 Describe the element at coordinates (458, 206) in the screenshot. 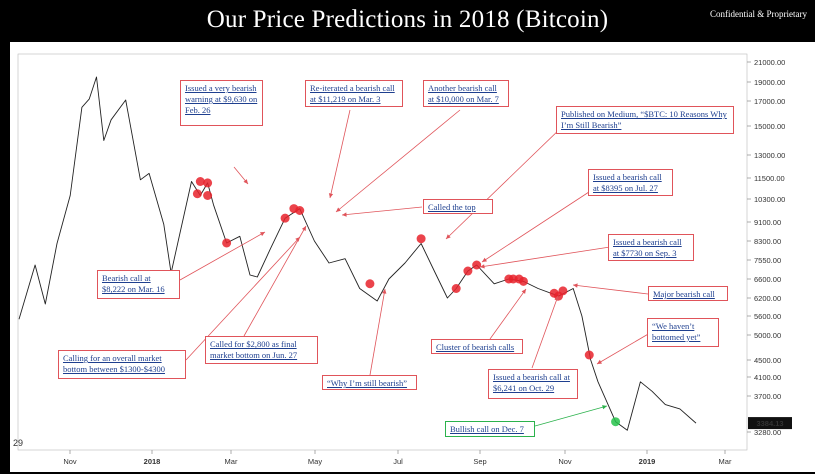

I see `annotation-called-top: Called the top` at that location.